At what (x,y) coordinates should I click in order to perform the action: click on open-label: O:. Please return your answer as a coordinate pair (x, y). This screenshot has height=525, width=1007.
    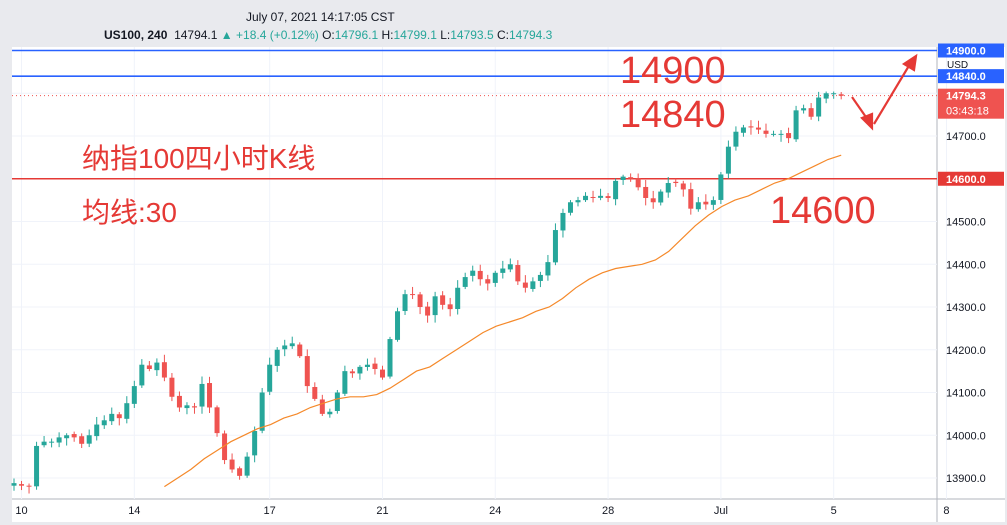
    Looking at the image, I should click on (328, 35).